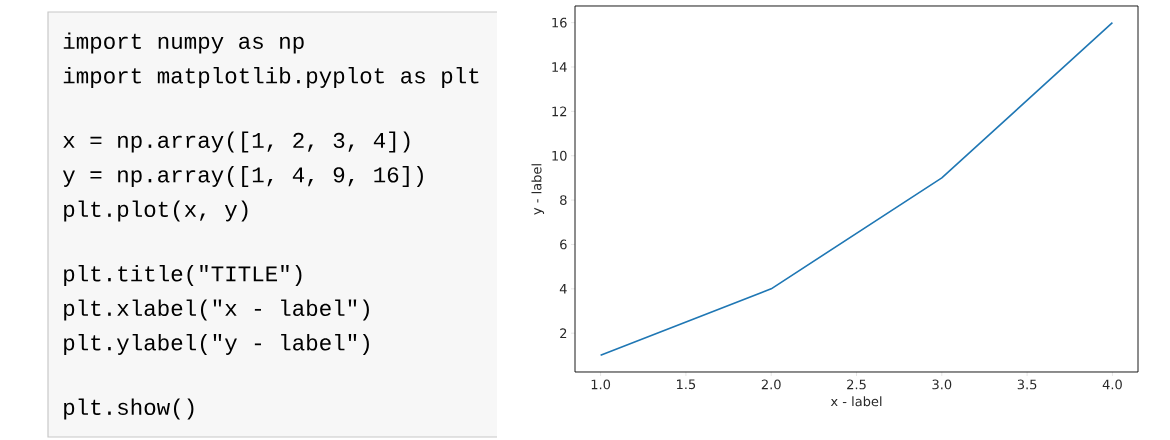 The image size is (1170, 440). I want to click on text: plt.title("TITLE"), so click(183, 275).